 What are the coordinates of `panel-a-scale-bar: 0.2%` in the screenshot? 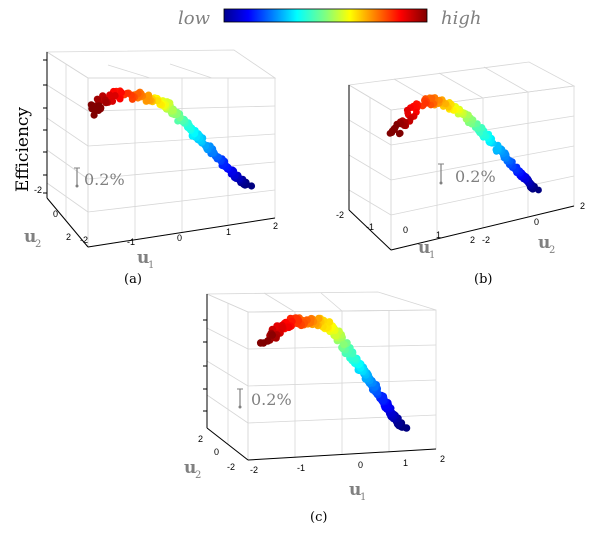 It's located at (99, 178).